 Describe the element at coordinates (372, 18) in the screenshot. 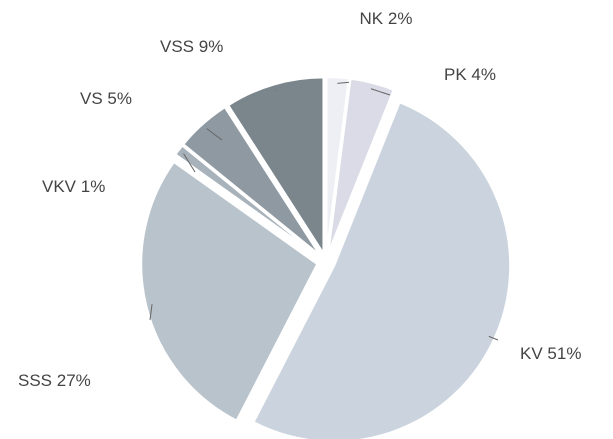

I see `slice-category: NK` at that location.